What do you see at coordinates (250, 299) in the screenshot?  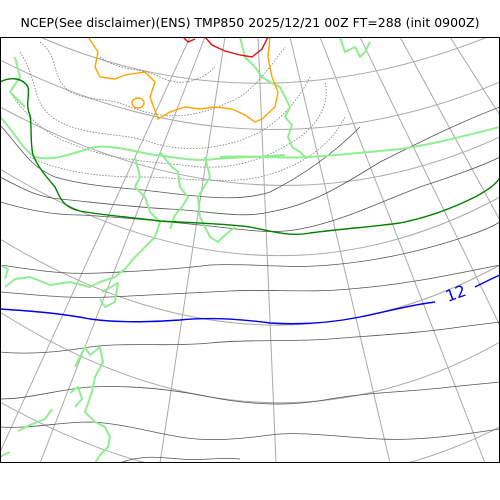 I see `blue-isotherms` at bounding box center [250, 299].